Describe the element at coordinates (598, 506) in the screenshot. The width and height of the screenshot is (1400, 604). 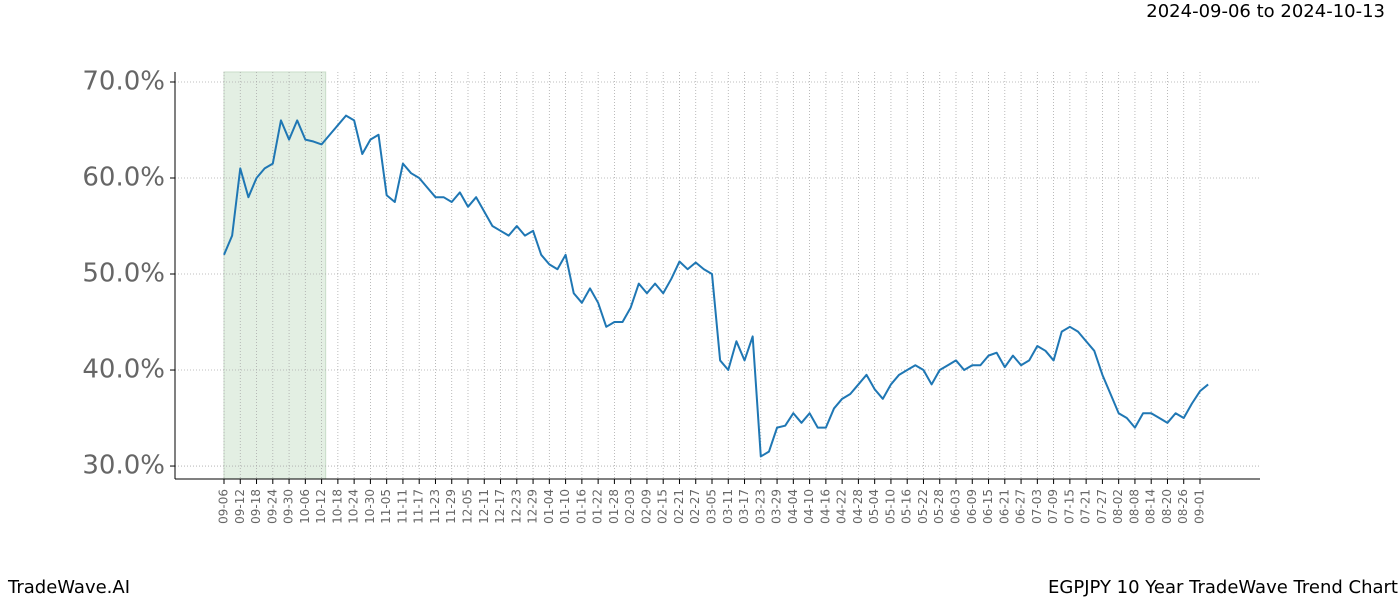
I see `x-tick-label: 01-22` at that location.